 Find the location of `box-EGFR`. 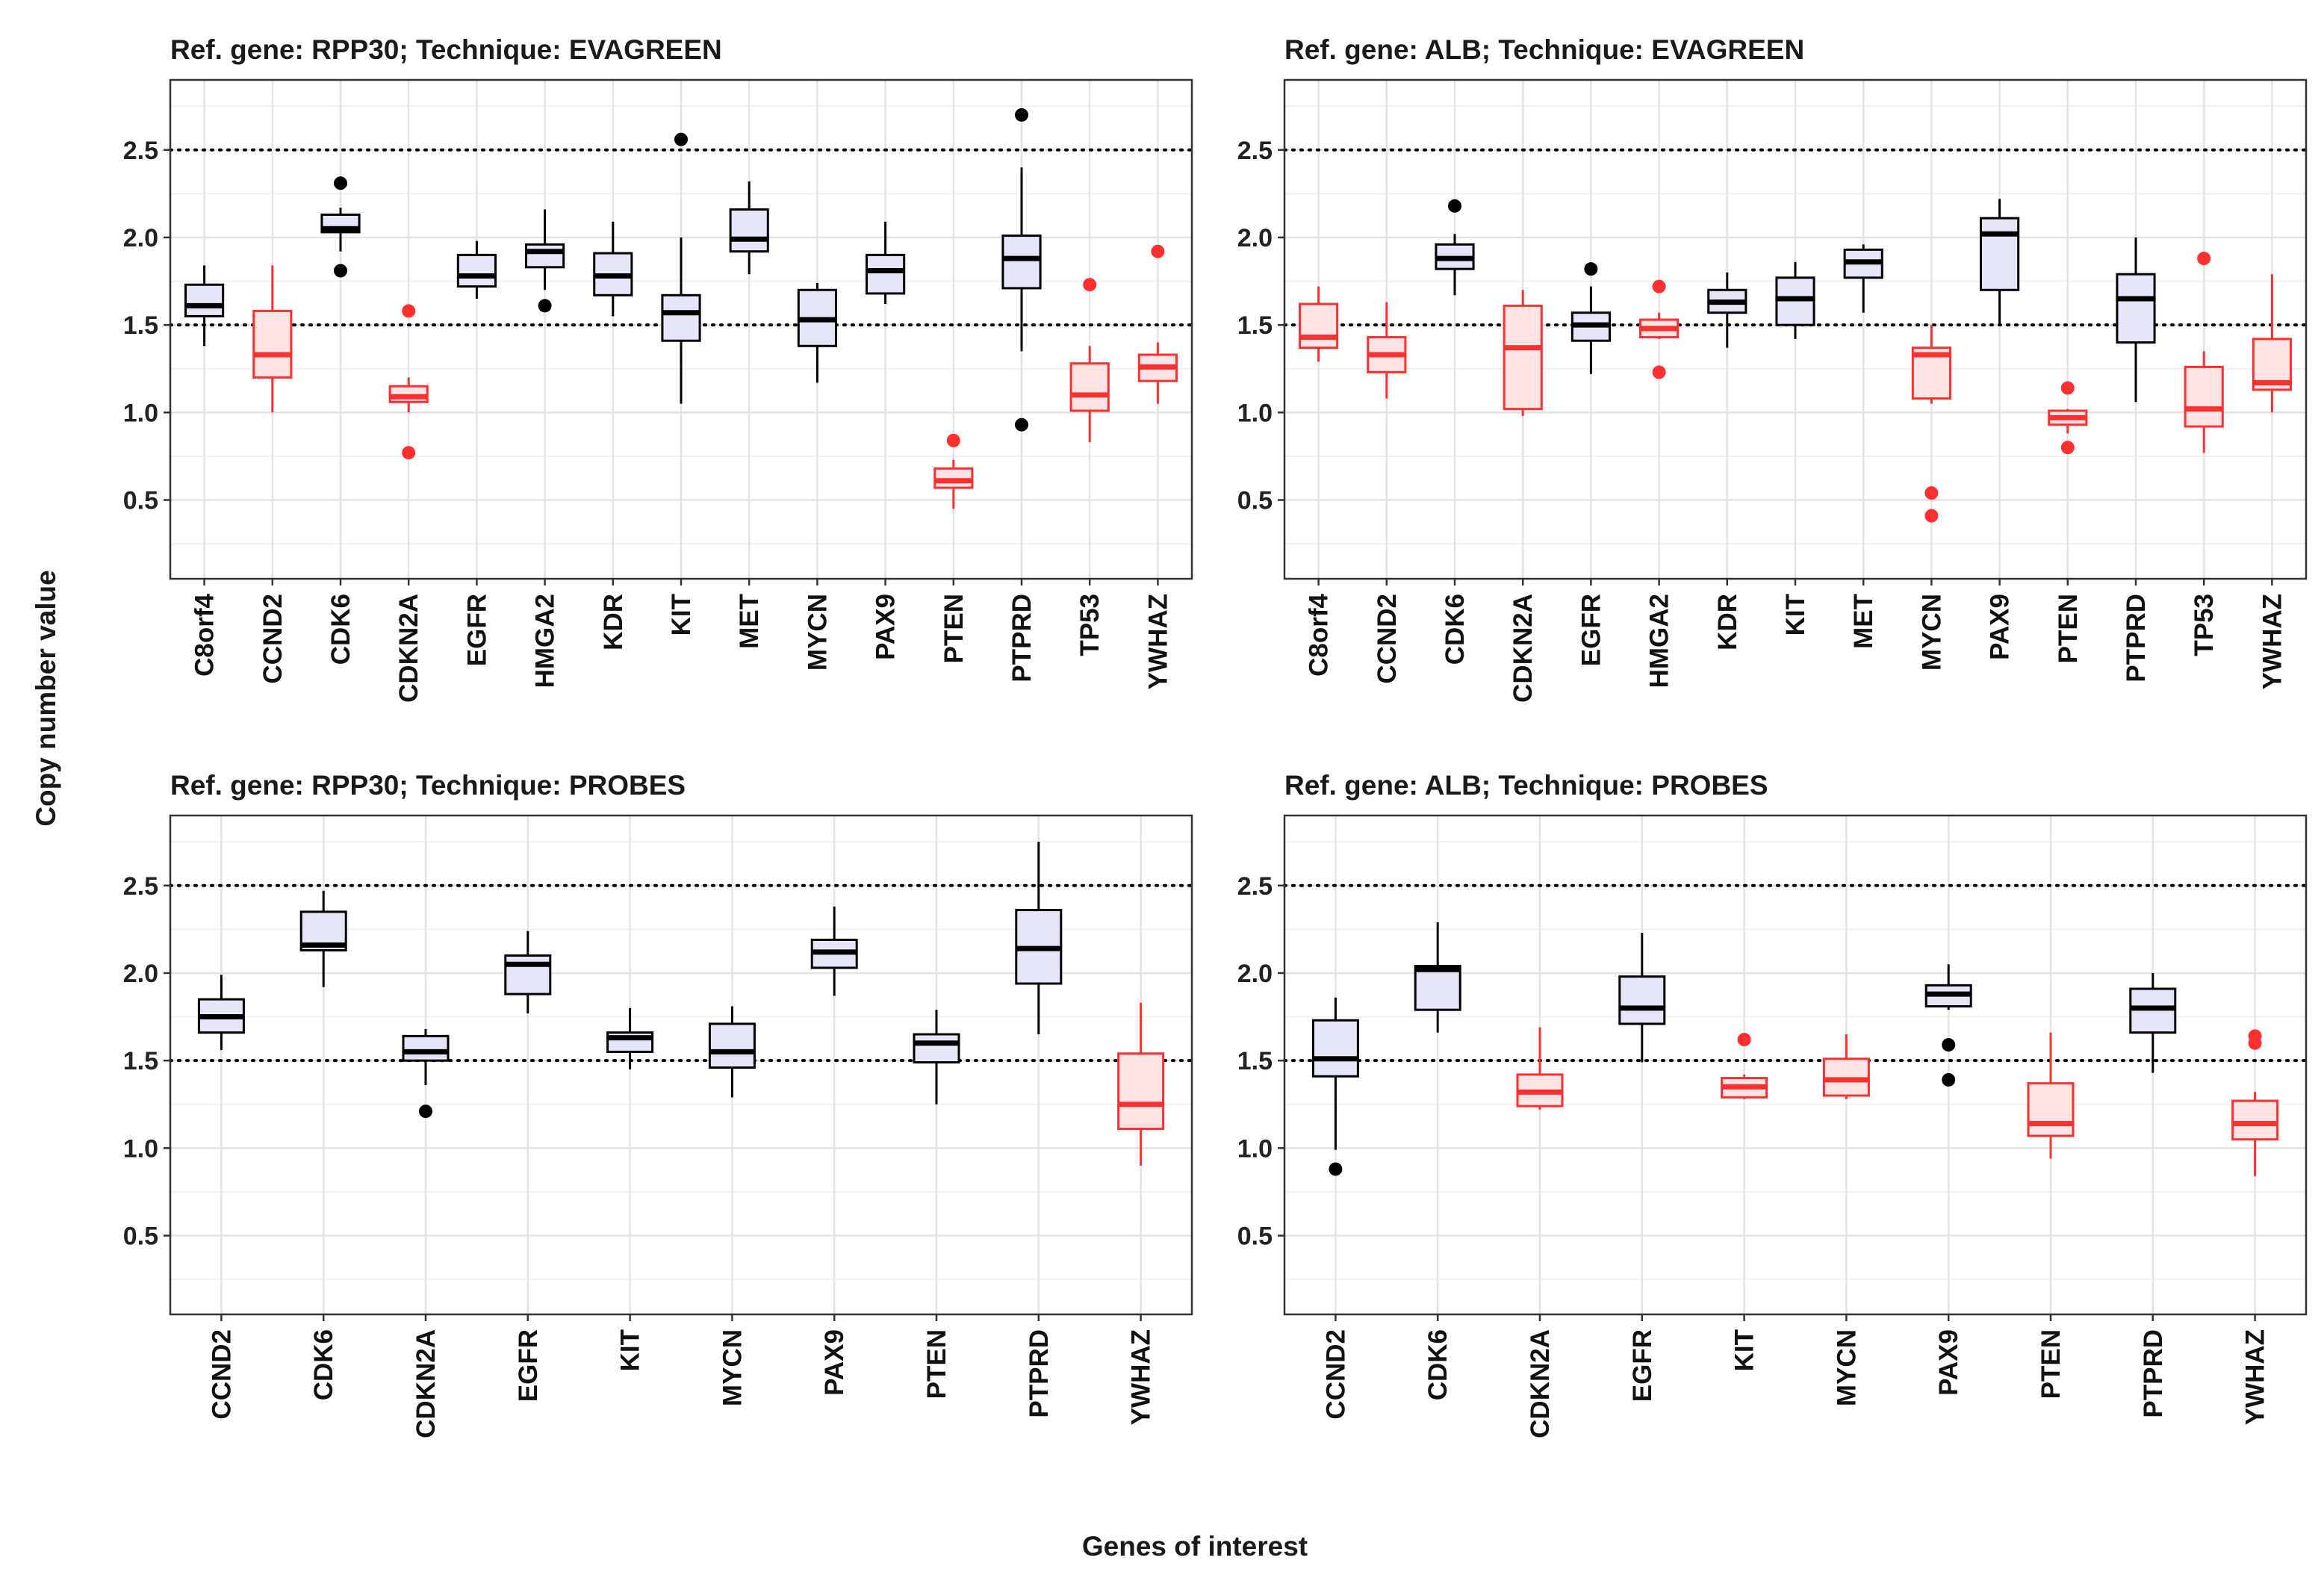

box-EGFR is located at coordinates (1591, 318).